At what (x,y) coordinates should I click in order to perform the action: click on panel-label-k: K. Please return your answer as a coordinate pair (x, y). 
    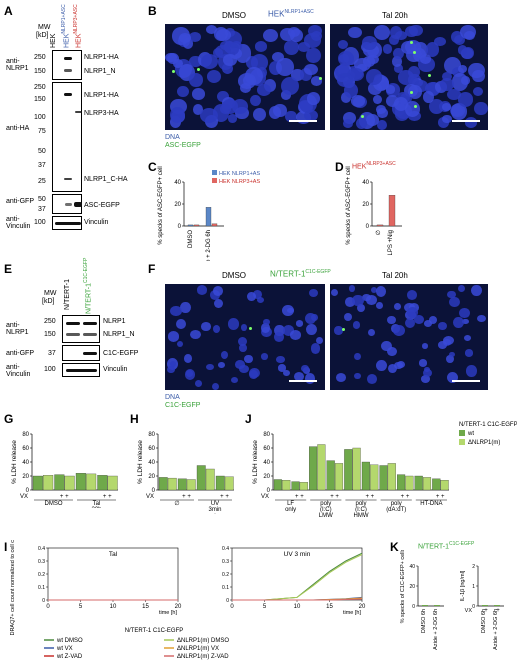
    Looking at the image, I should click on (394, 547).